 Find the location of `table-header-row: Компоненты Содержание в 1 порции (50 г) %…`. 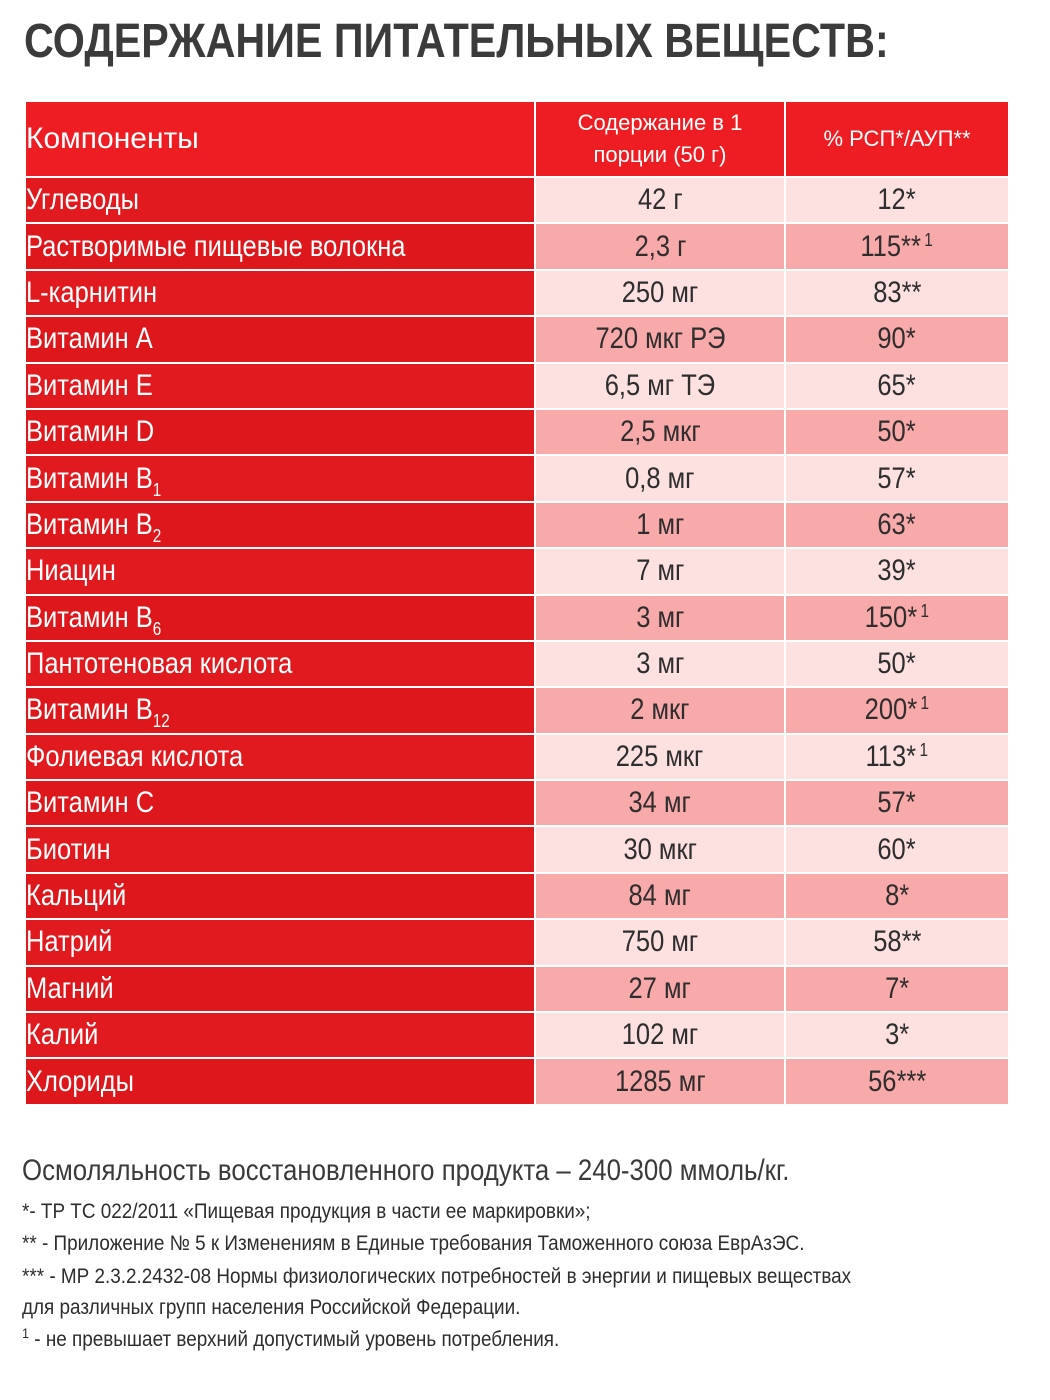

table-header-row: Компоненты Содержание в 1 порции (50 г) %… is located at coordinates (517, 139).